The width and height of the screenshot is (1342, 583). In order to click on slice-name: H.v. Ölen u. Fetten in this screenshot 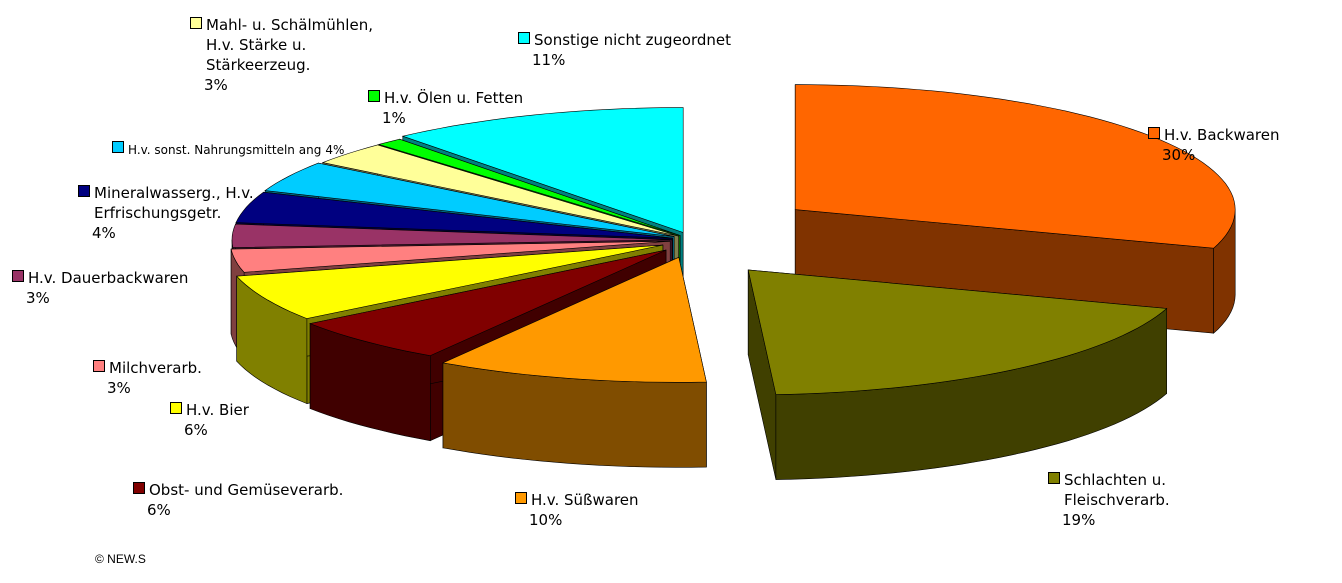, I will do `click(454, 98)`.